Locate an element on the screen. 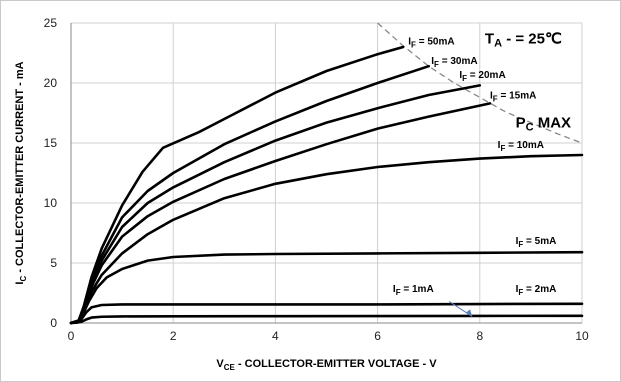  y-tick-label: 10 is located at coordinates (51, 203).